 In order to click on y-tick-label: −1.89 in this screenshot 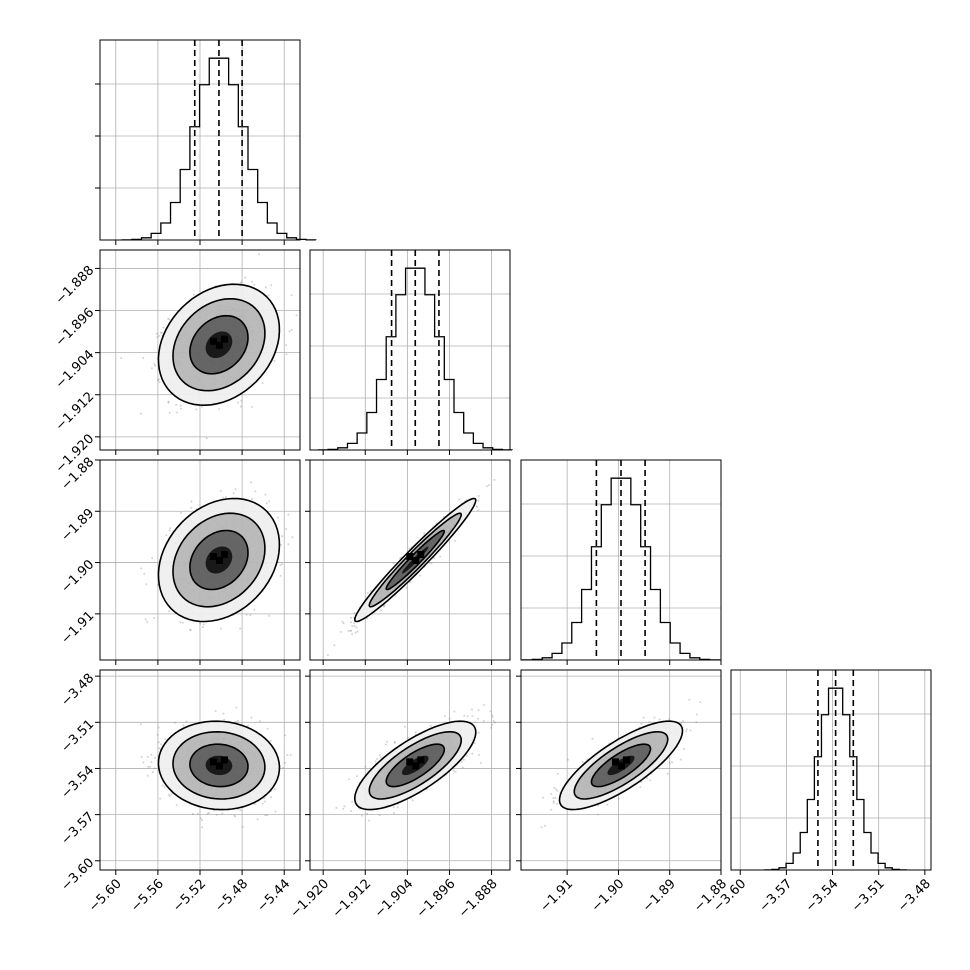, I will do `click(78, 525)`.